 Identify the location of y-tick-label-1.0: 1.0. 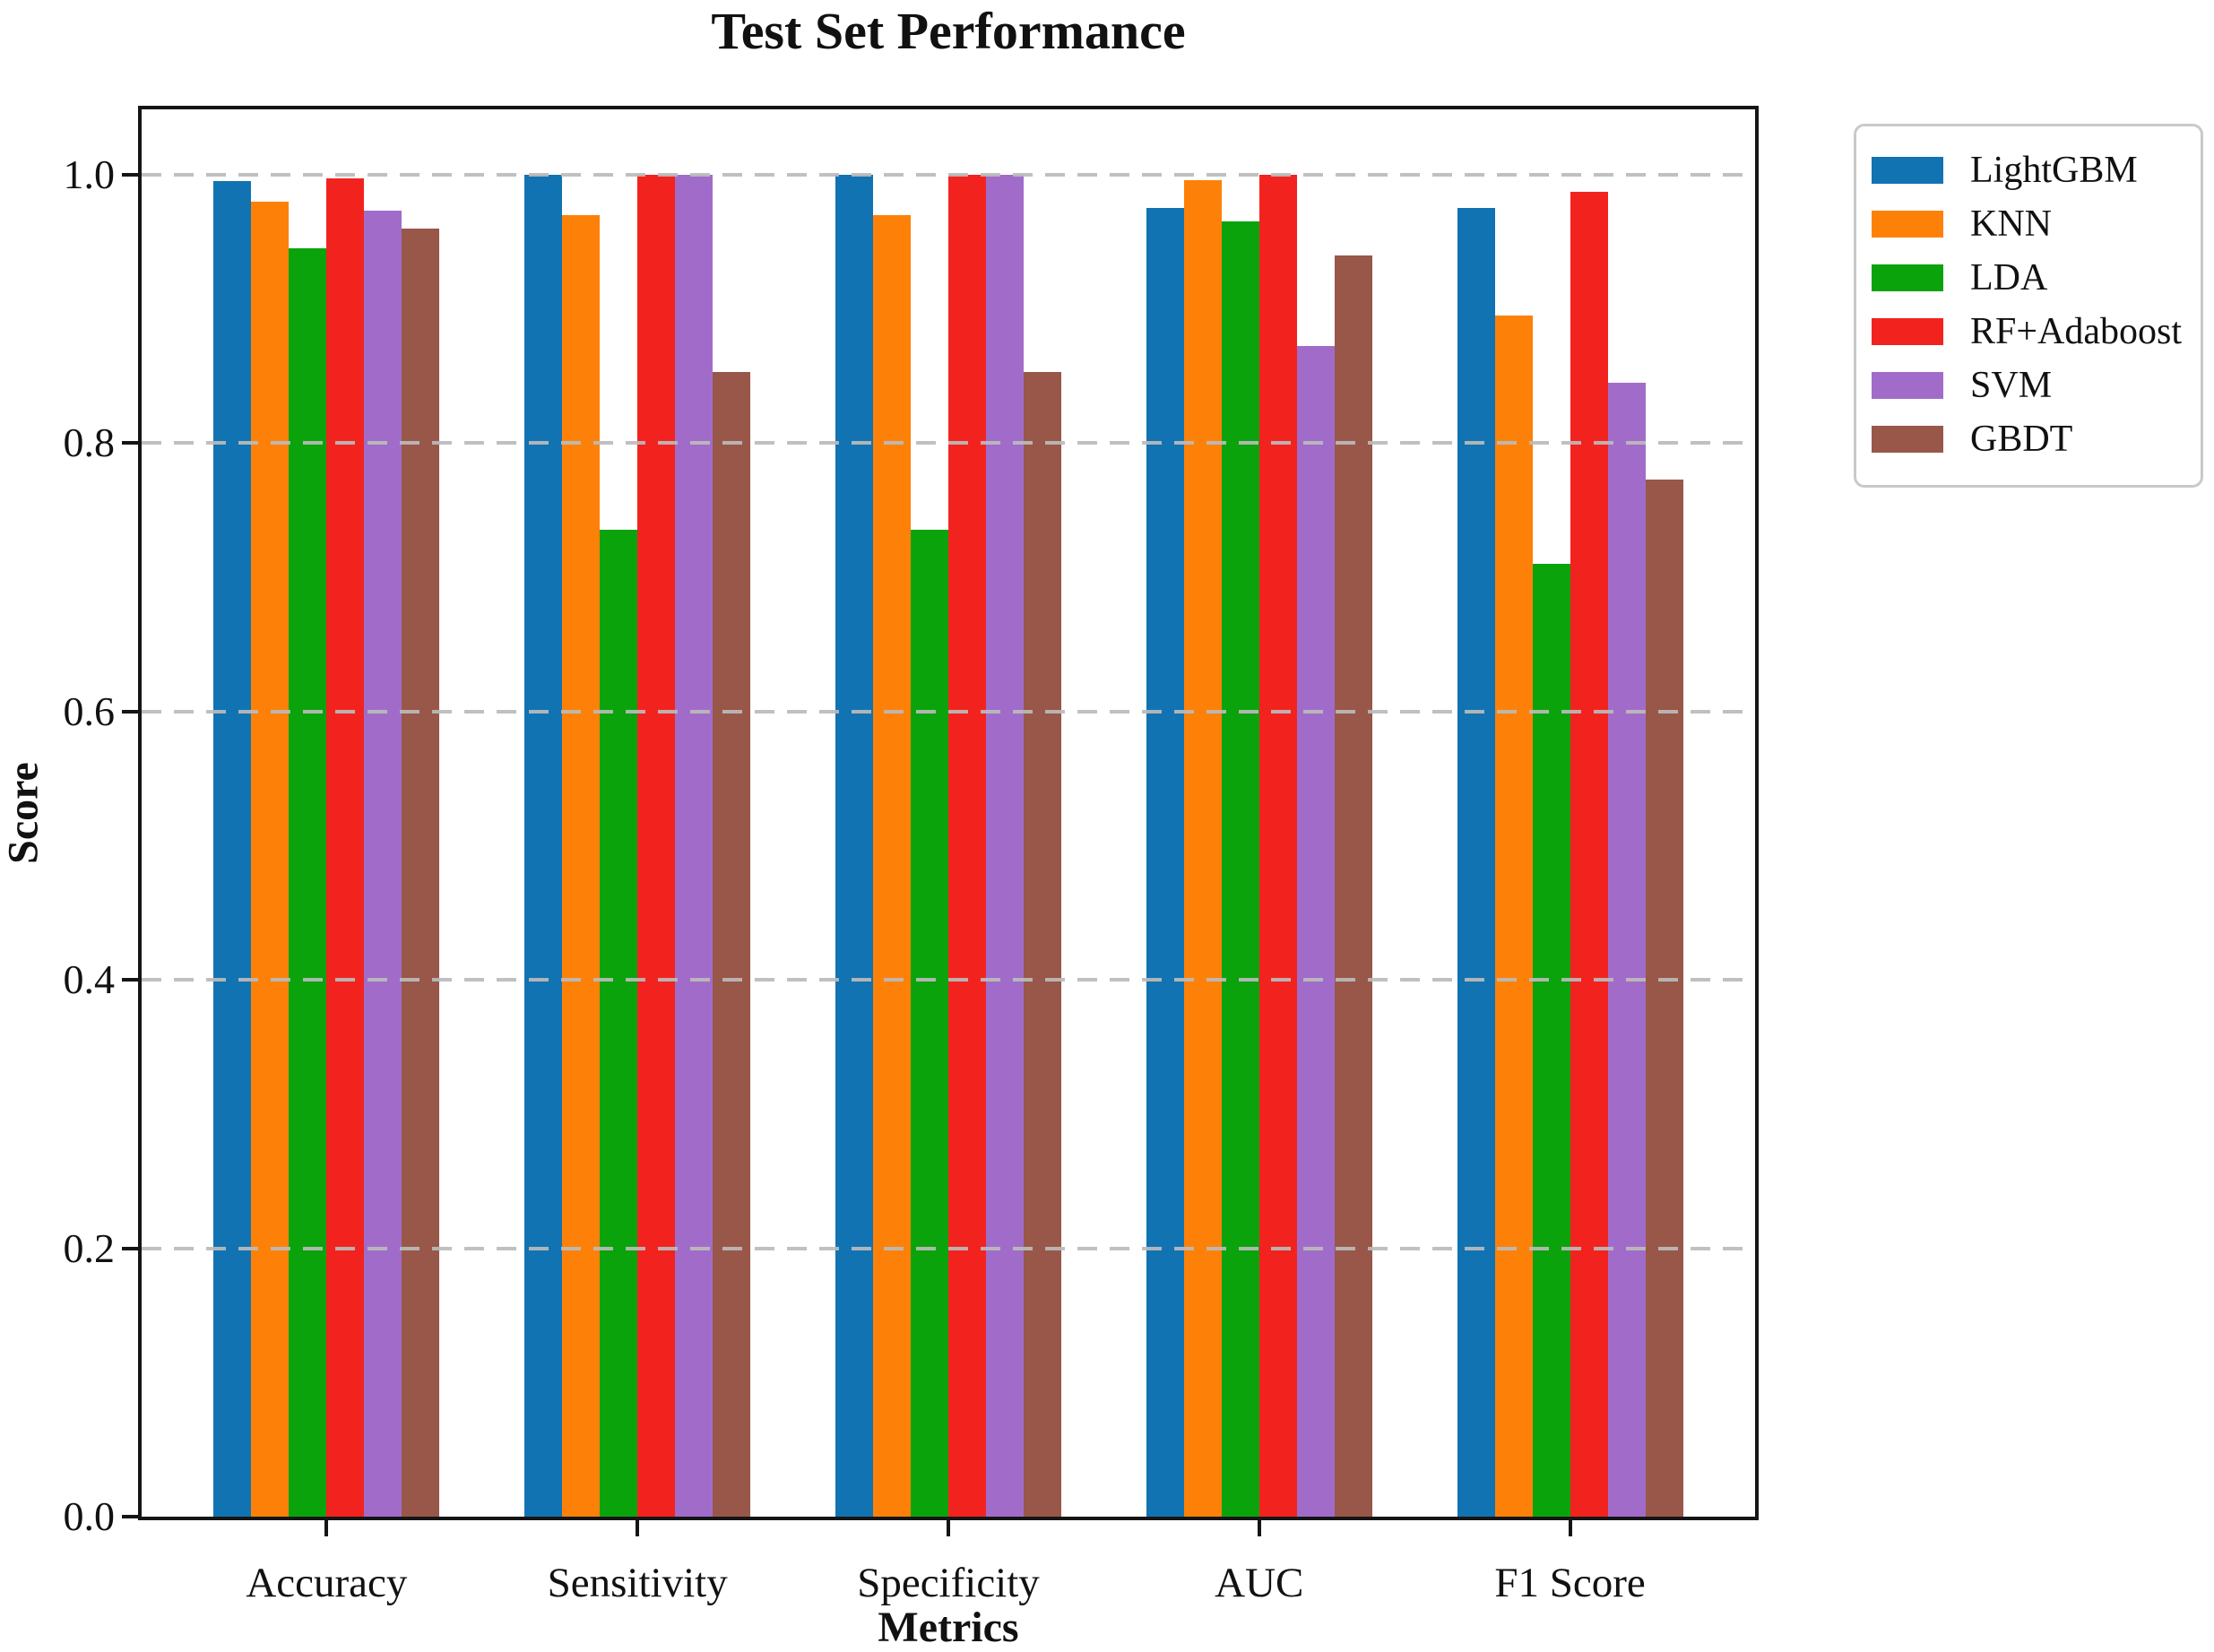
(89, 174).